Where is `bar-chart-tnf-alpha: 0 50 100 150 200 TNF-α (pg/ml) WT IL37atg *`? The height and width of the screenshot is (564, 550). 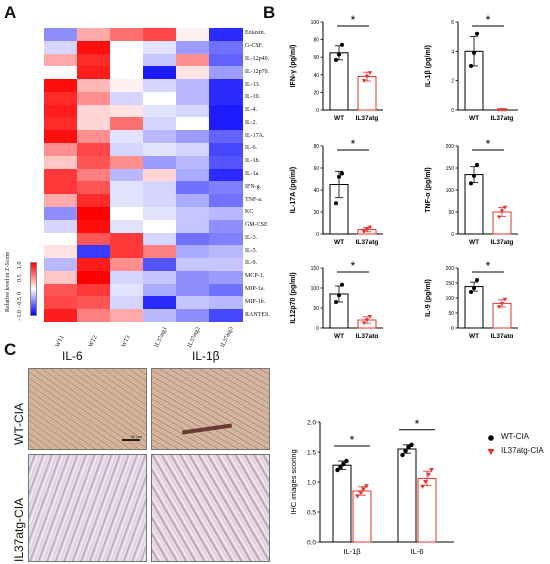 bar-chart-tnf-alpha: 0 50 100 150 200 TNF-α (pg/ml) WT IL37atg * is located at coordinates (471, 191).